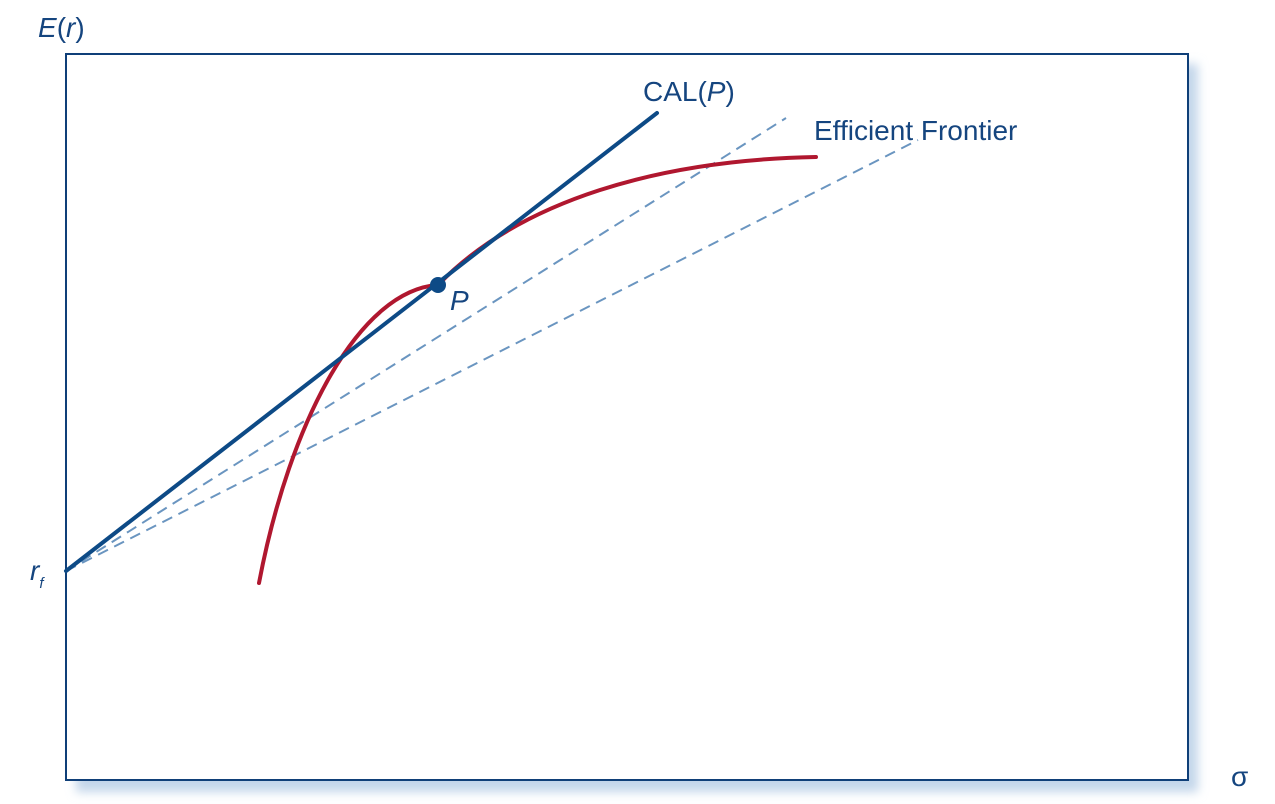 Image resolution: width=1275 pixels, height=804 pixels. Describe the element at coordinates (1239, 776) in the screenshot. I see `x-axis-label: σ` at that location.